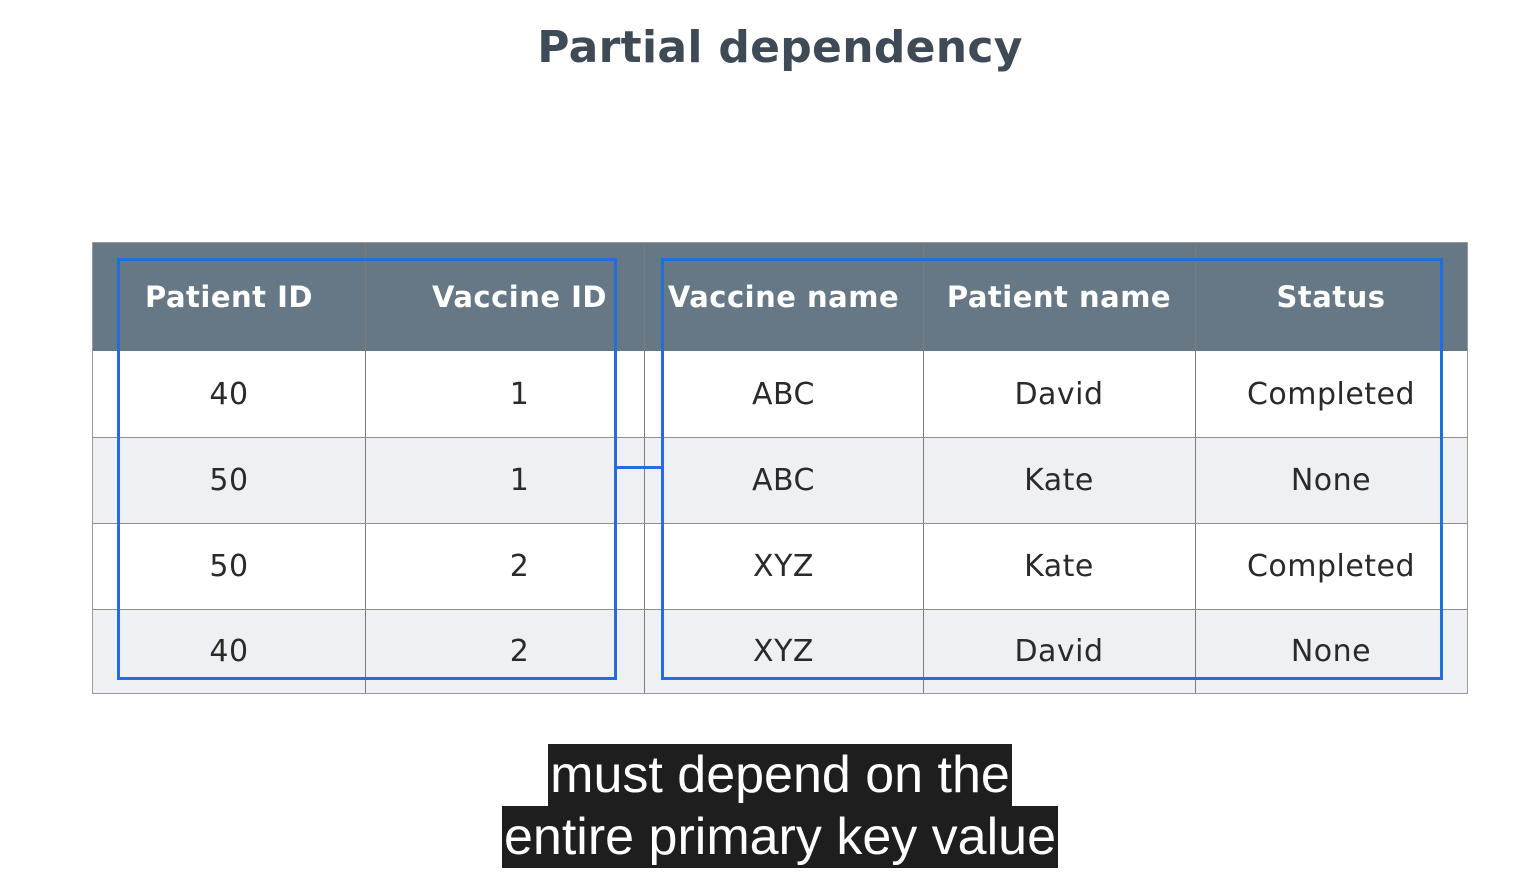  Describe the element at coordinates (504, 297) in the screenshot. I see `header-vaccine-id: Vaccine ID` at that location.